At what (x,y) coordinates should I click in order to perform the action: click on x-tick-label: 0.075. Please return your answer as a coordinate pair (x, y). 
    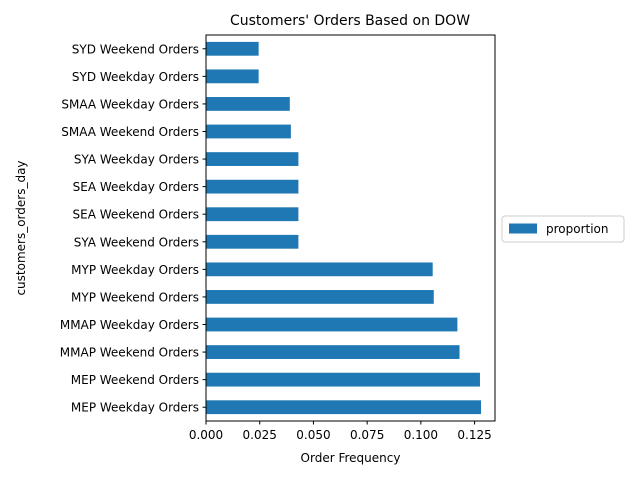
    Looking at the image, I should click on (367, 435).